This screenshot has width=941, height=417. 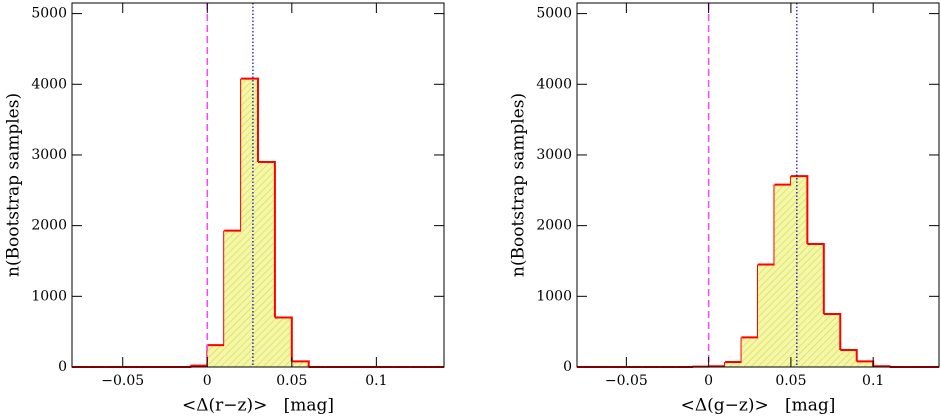 I want to click on x-axis-title: <Δ(r−z)> [mag], so click(x=258, y=406).